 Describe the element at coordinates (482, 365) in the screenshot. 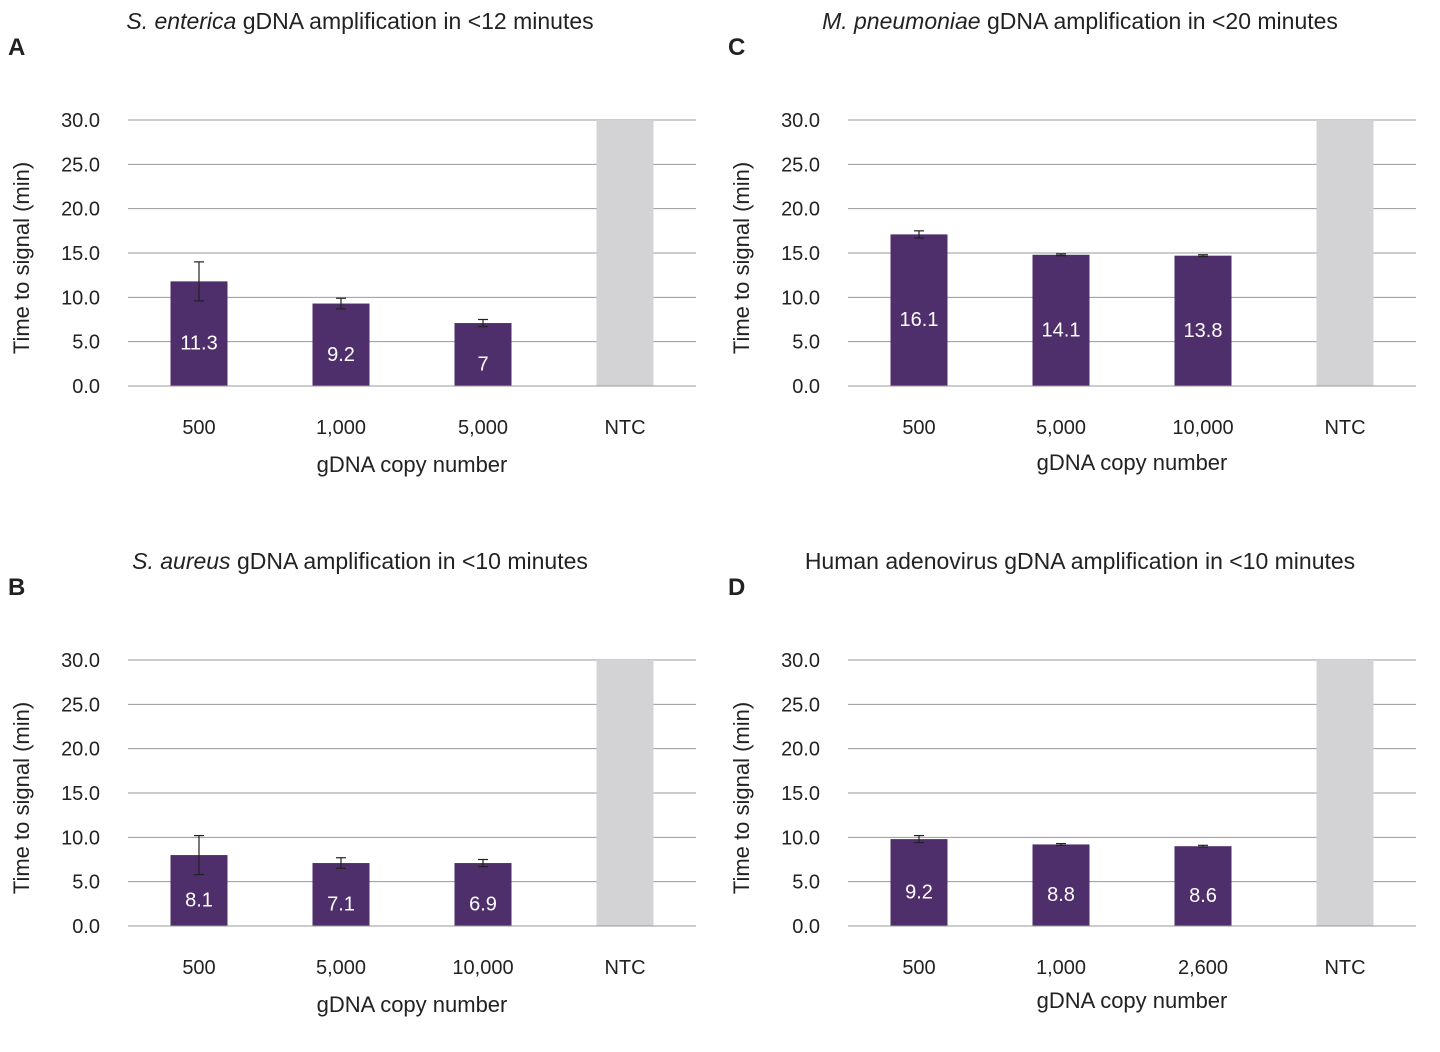

I see `data-label: 7` at that location.